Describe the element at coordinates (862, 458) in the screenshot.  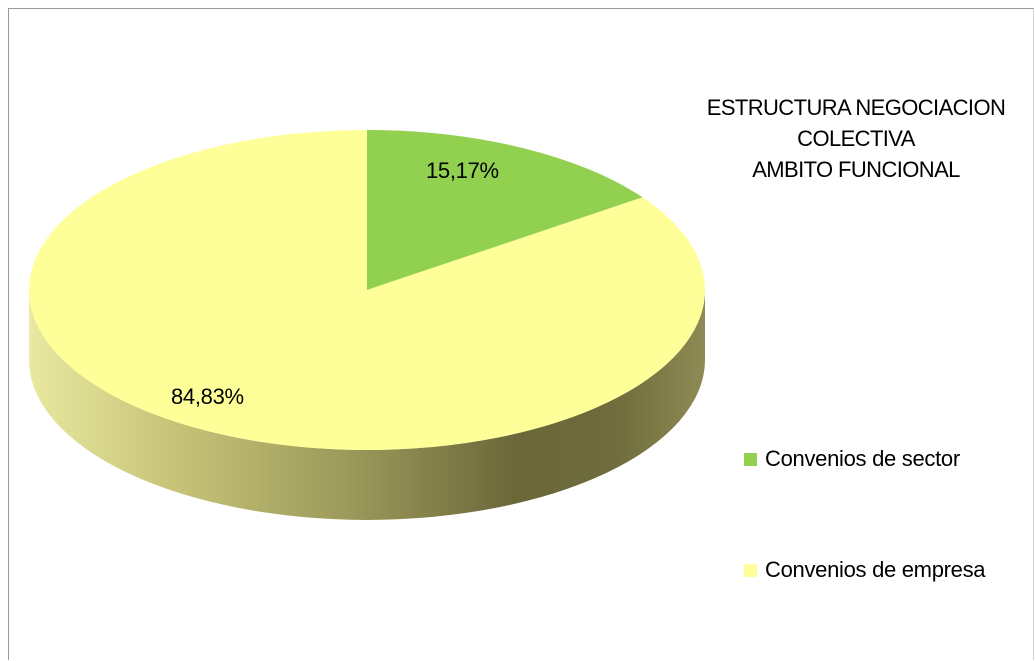
I see `legend-label-convenios-de-sector: Convenios de sector` at that location.